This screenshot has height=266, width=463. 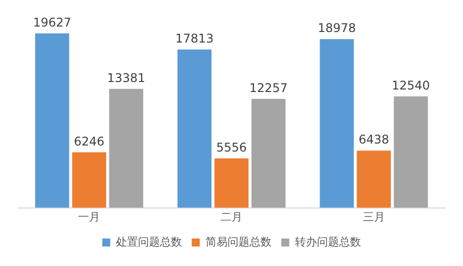 What do you see at coordinates (231, 147) in the screenshot?
I see `data-label: 5556` at bounding box center [231, 147].